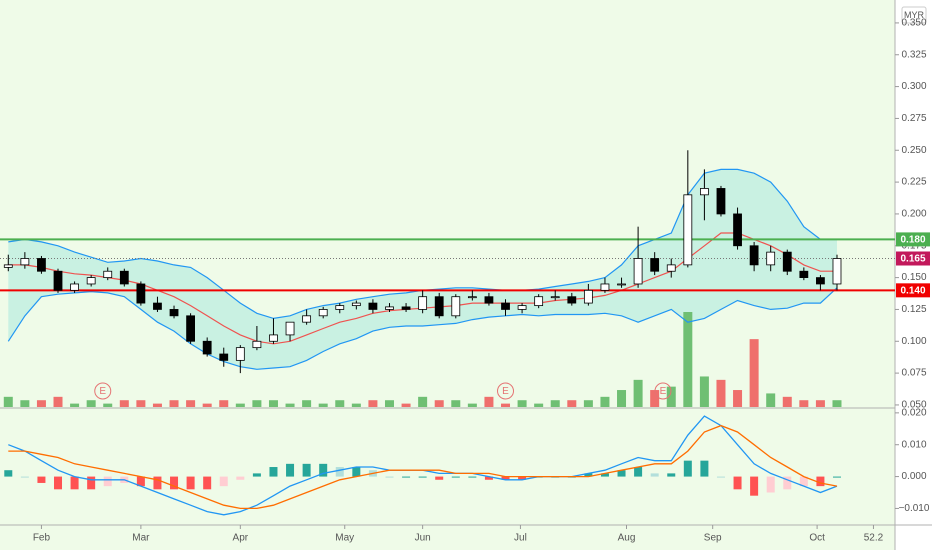 The image size is (932, 550). I want to click on y-tick-label: 0.150, so click(913, 277).